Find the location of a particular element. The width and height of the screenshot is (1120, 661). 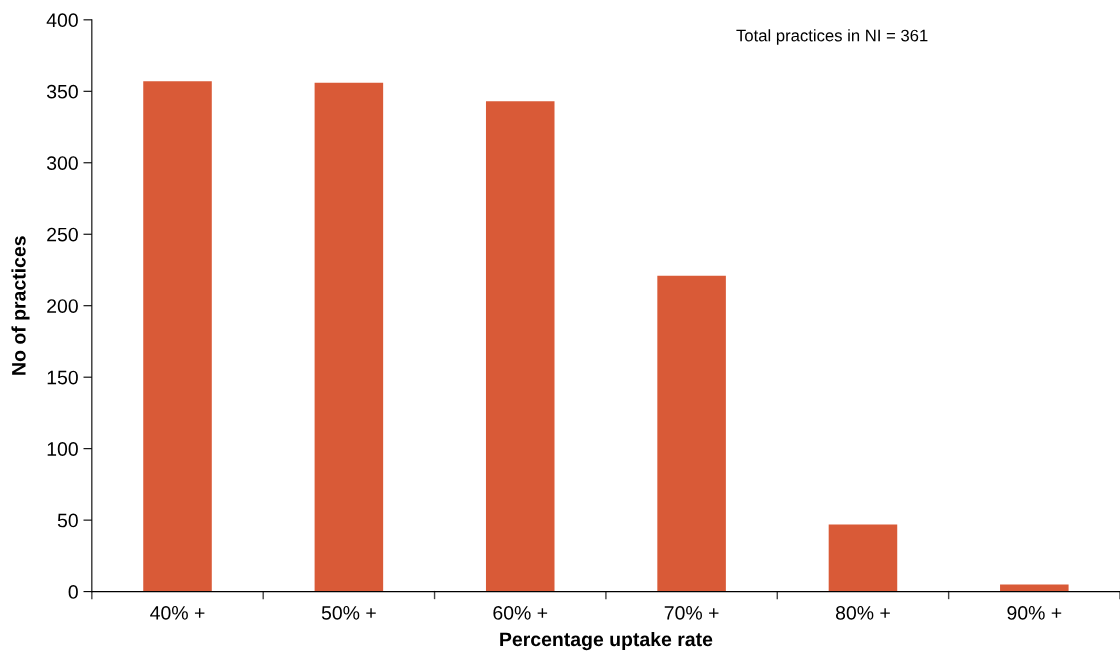

x-tick-label: 50% + is located at coordinates (348, 613).